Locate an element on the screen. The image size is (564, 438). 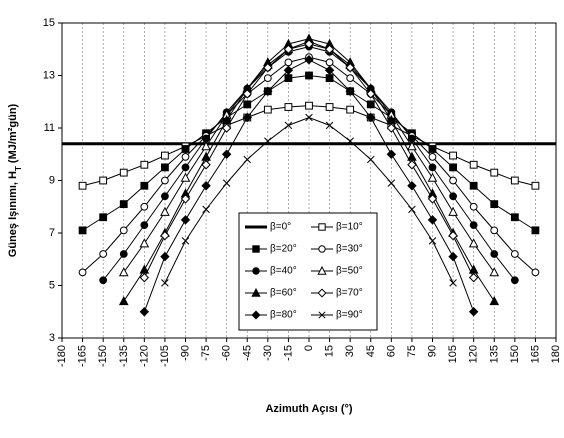
y-tick-label: 5 is located at coordinates (52, 286).